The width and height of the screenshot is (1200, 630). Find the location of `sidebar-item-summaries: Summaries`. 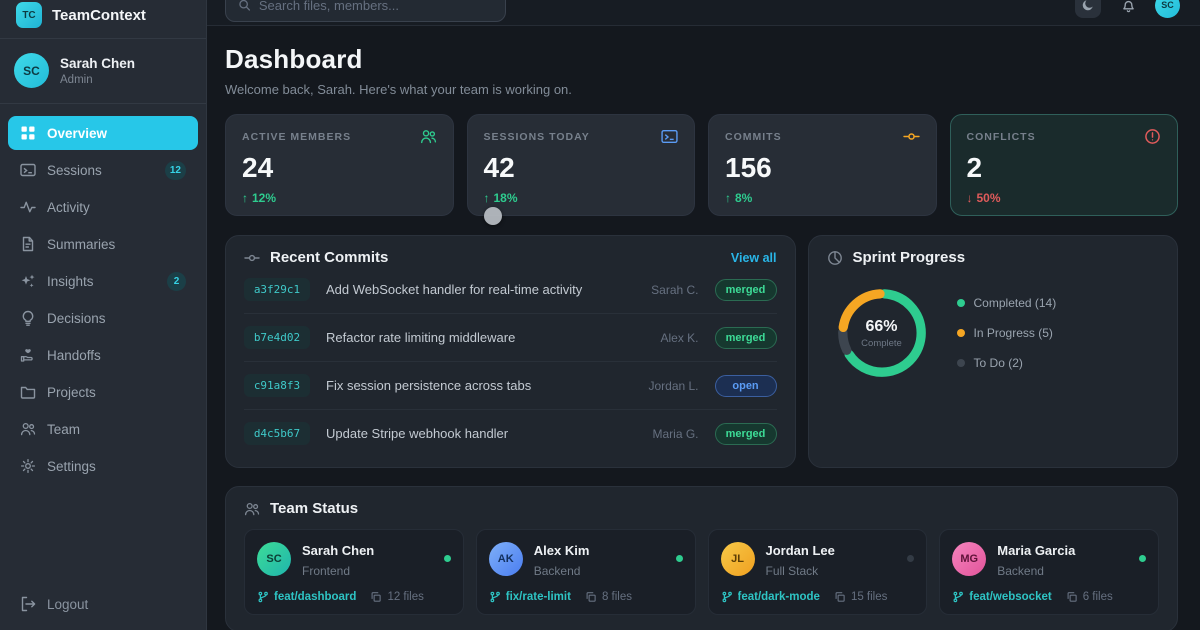

sidebar-item-summaries: Summaries is located at coordinates (103, 244).